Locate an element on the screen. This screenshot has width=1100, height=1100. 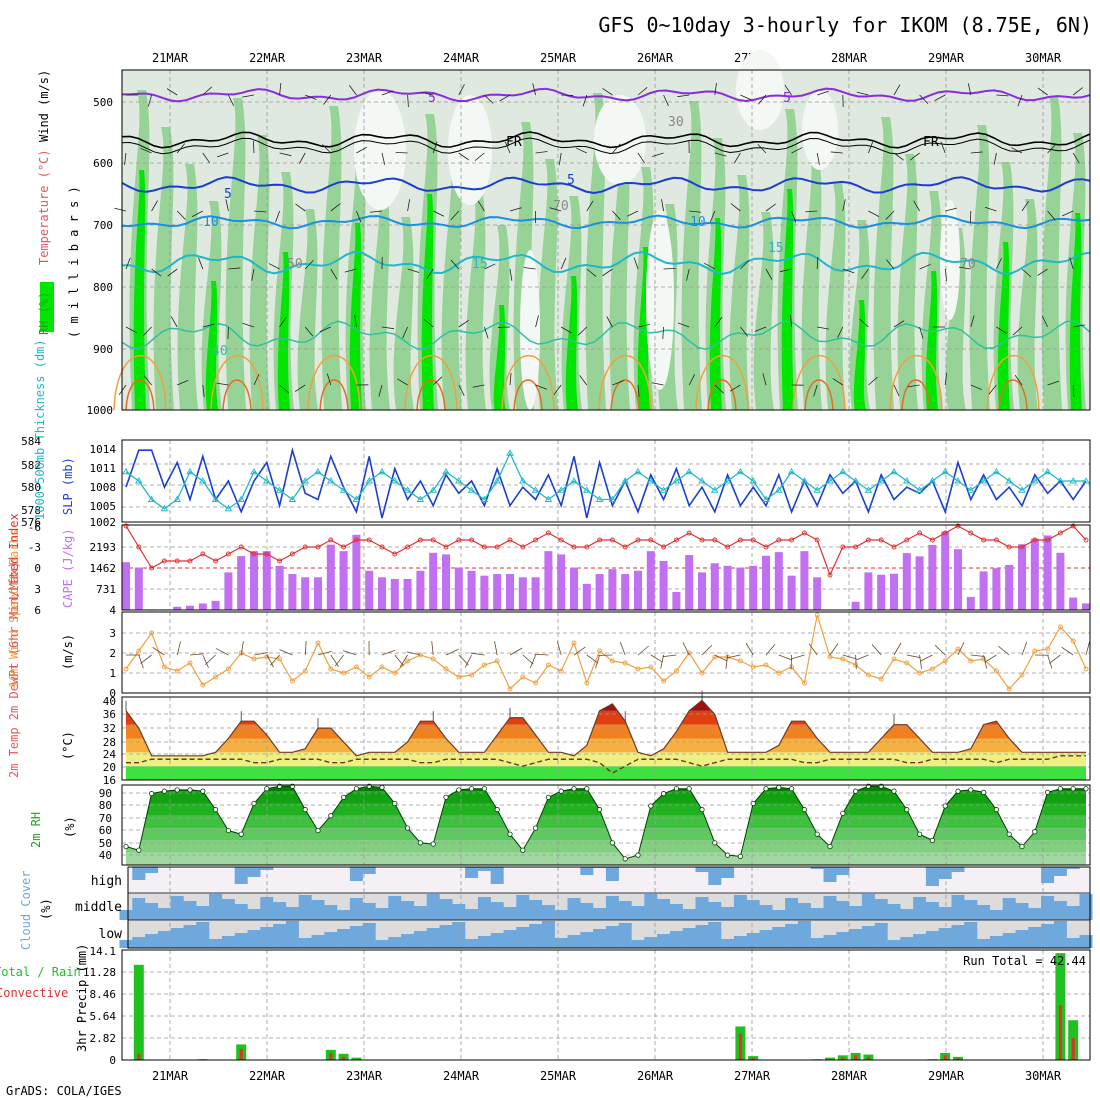
bottom-date-tick: 21MAR is located at coordinates (170, 1076).